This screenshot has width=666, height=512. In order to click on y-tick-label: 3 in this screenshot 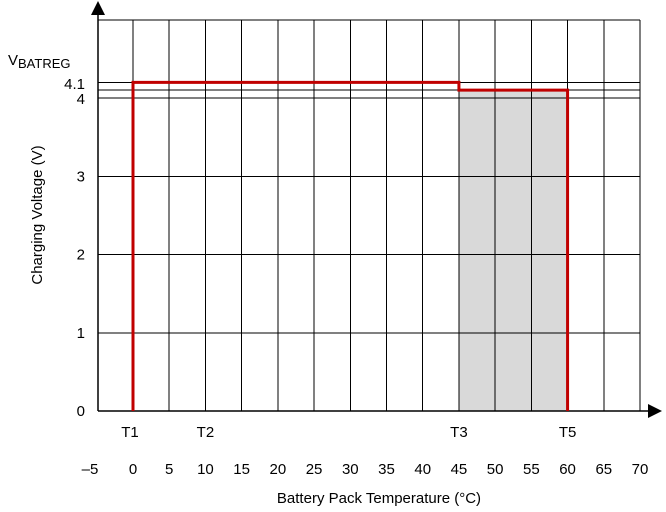, I will do `click(81, 176)`.